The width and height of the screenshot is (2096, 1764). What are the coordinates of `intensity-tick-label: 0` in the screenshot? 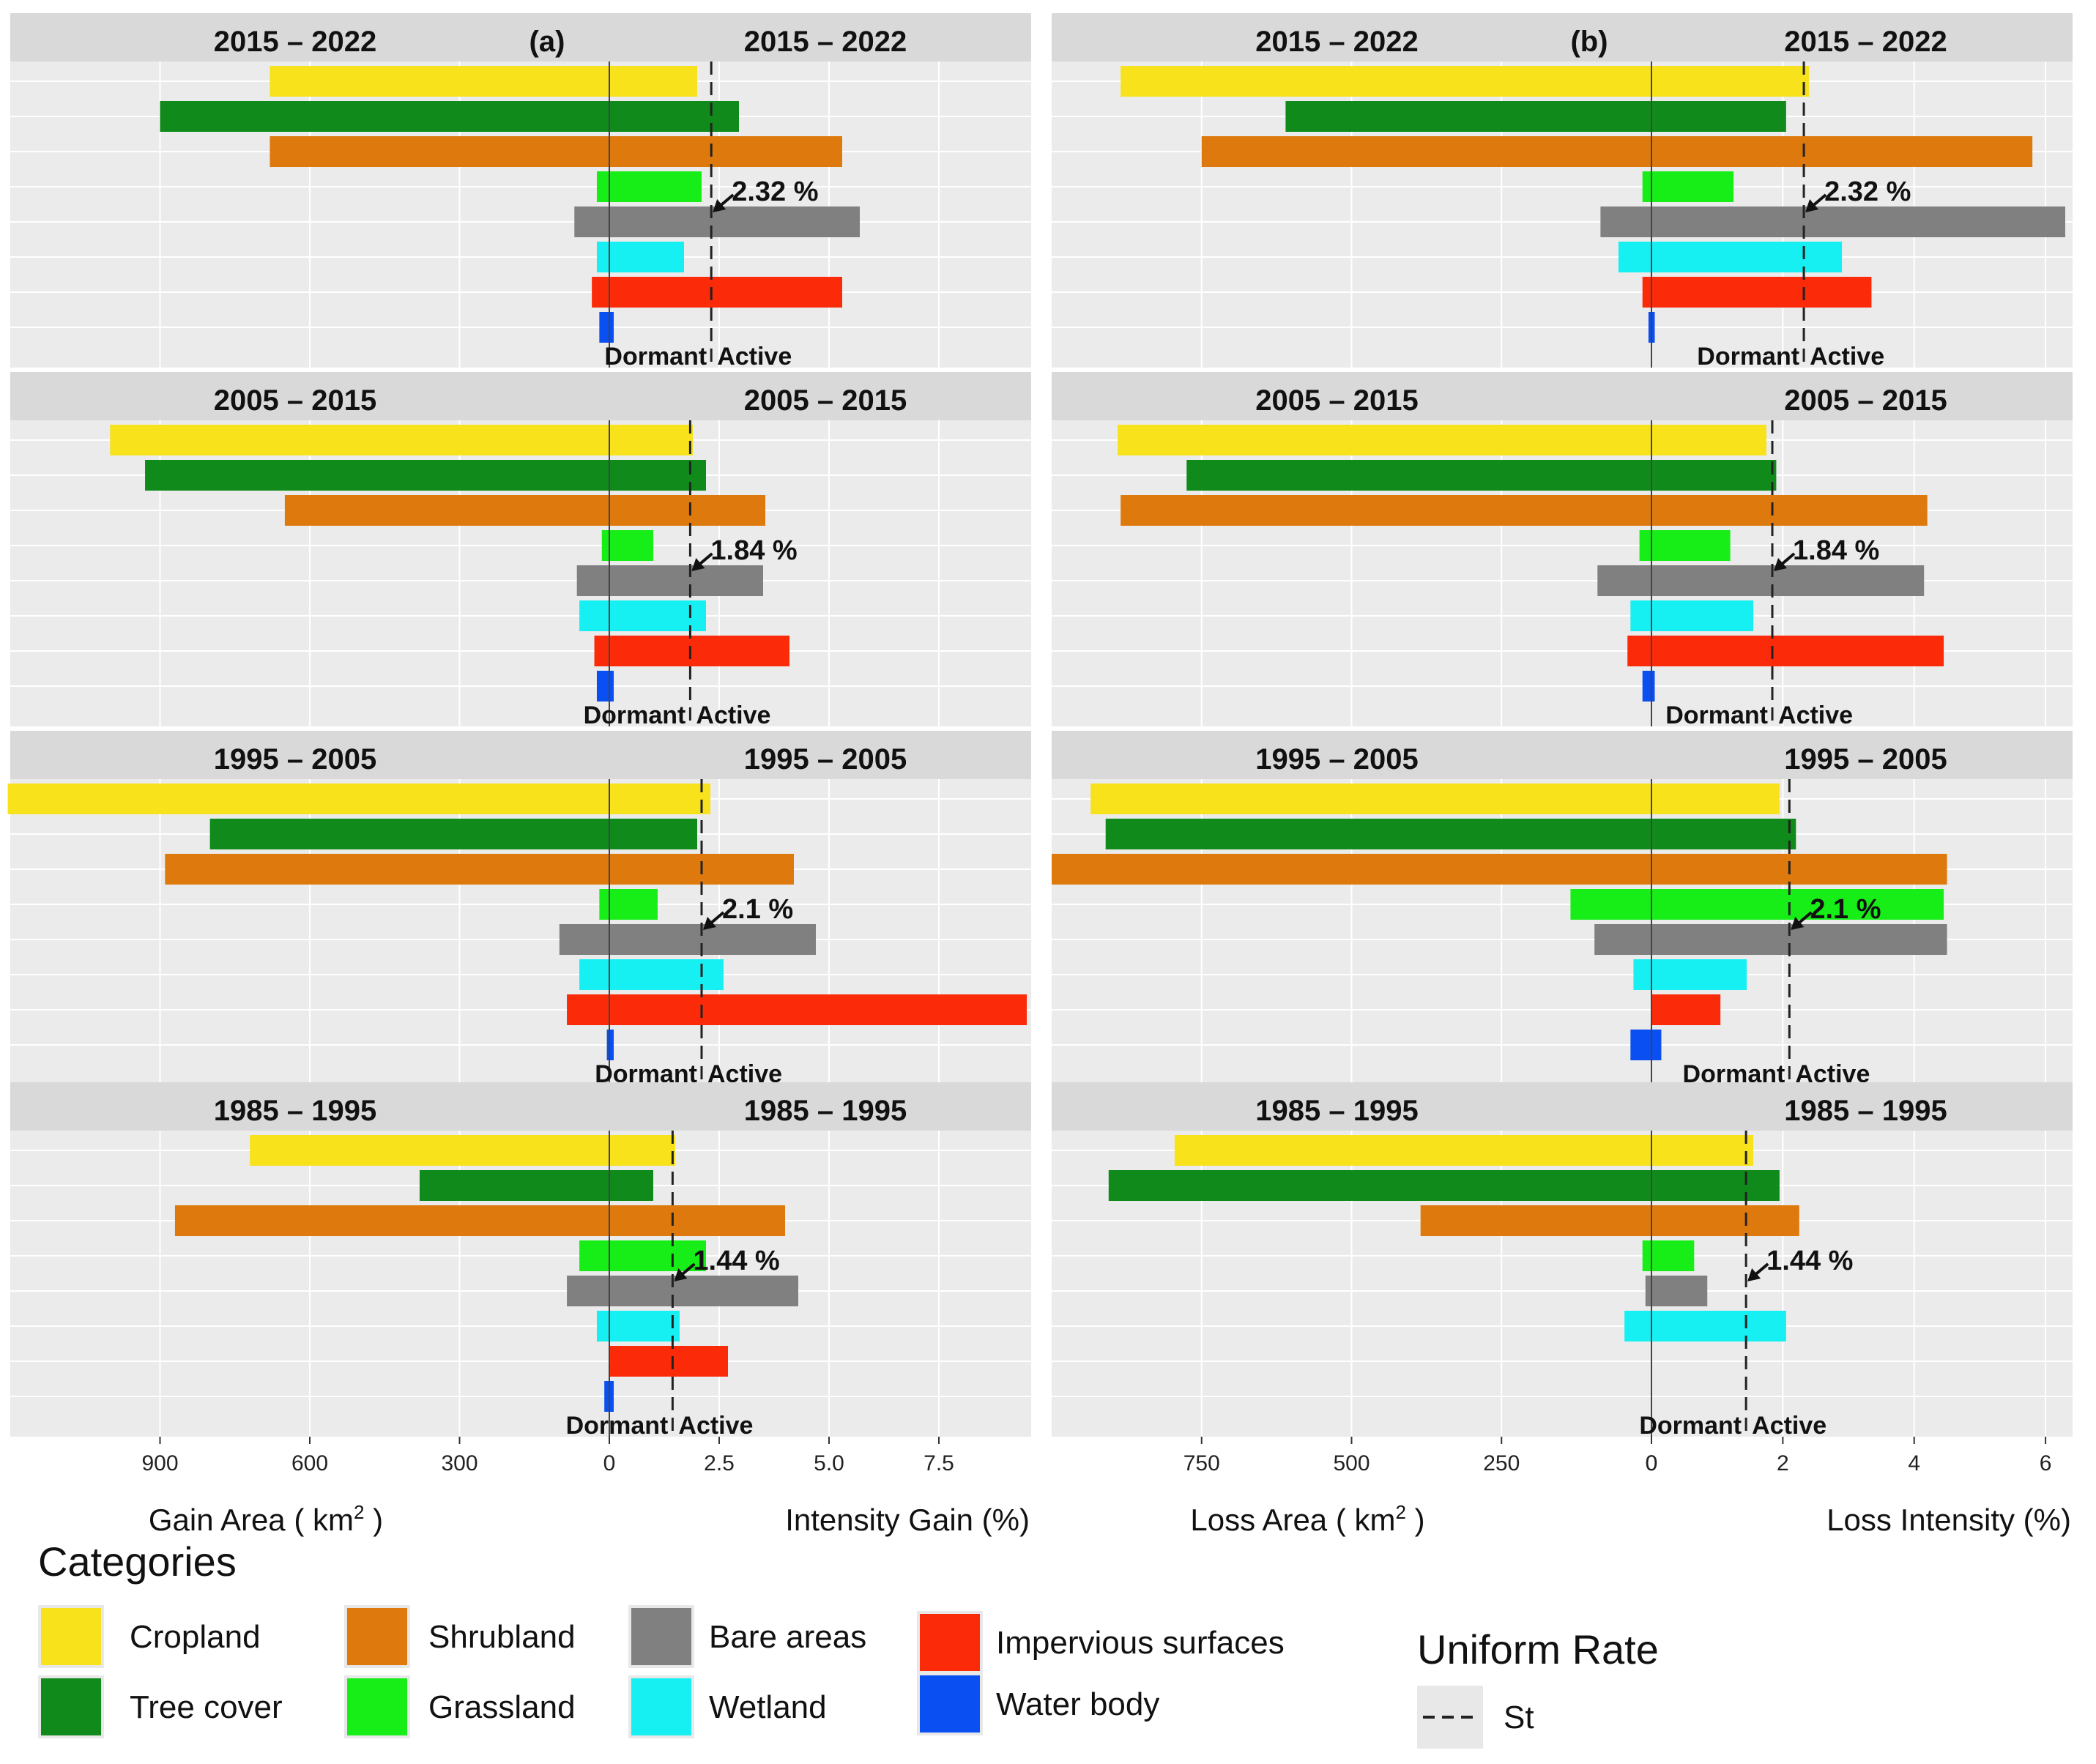 It's located at (1652, 1463).